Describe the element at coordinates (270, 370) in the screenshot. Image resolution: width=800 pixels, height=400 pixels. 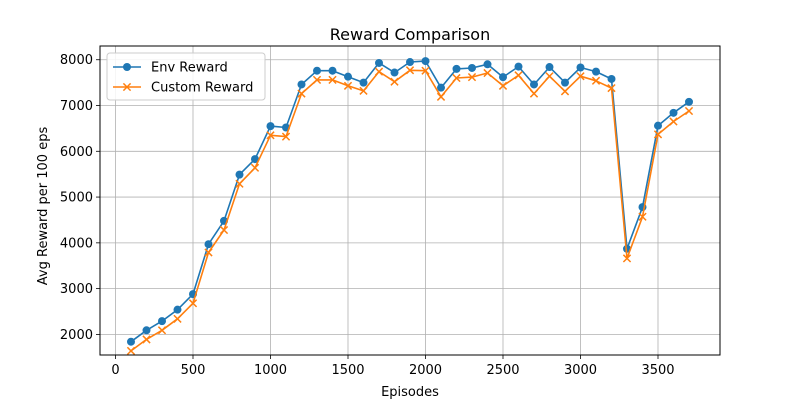
I see `x-tick-label: 1000` at that location.